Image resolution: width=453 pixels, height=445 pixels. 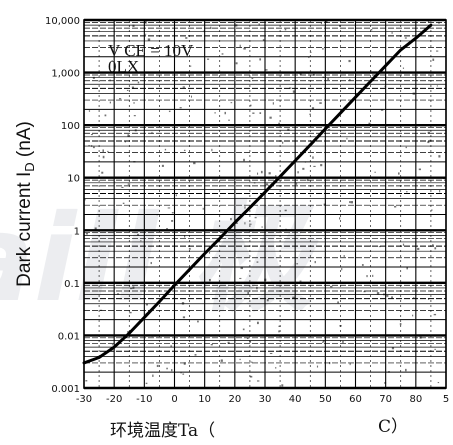 I want to click on y-tick-label: 10,000, so click(x=62, y=21).